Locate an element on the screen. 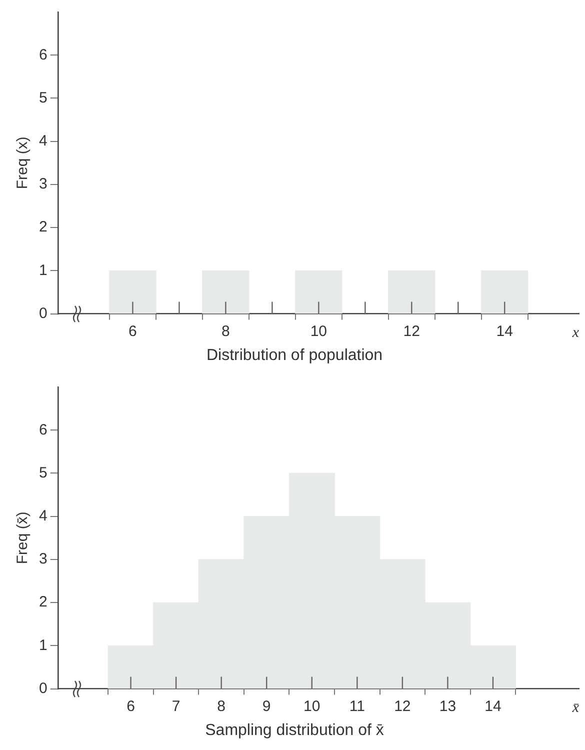 The width and height of the screenshot is (585, 750). x-axis-title: x̄ is located at coordinates (575, 708).